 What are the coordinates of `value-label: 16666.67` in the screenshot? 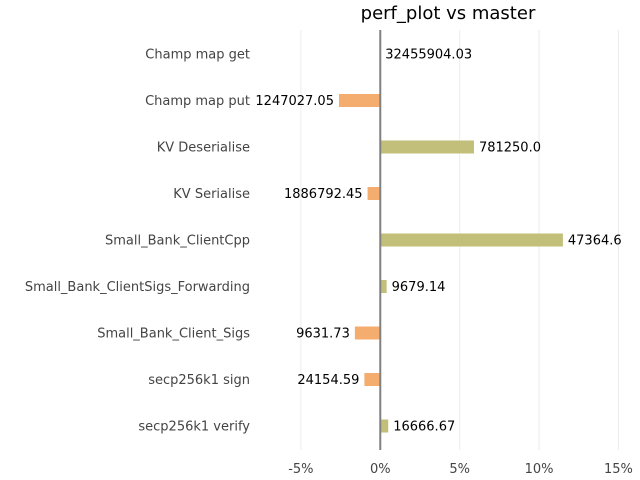 It's located at (424, 427).